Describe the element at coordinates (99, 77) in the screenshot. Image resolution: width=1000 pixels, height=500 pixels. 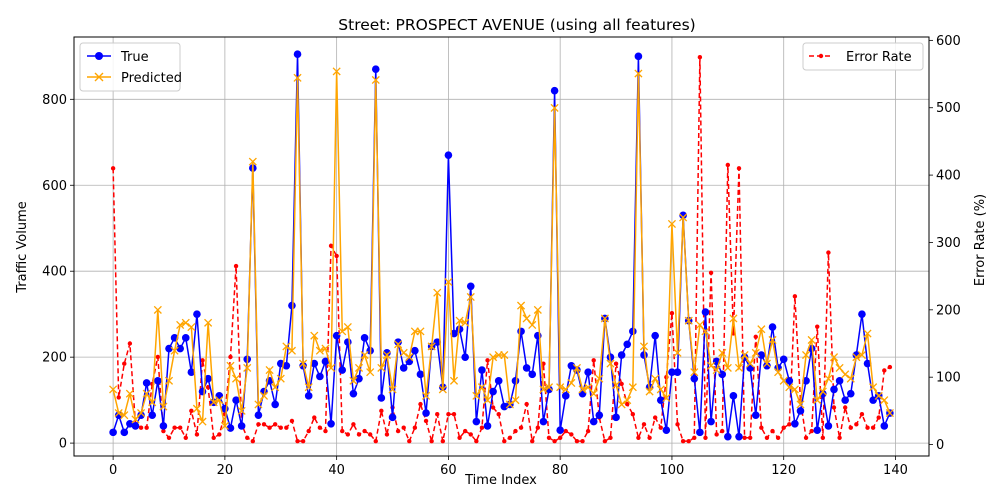
I see `legend-predicted-marker` at that location.